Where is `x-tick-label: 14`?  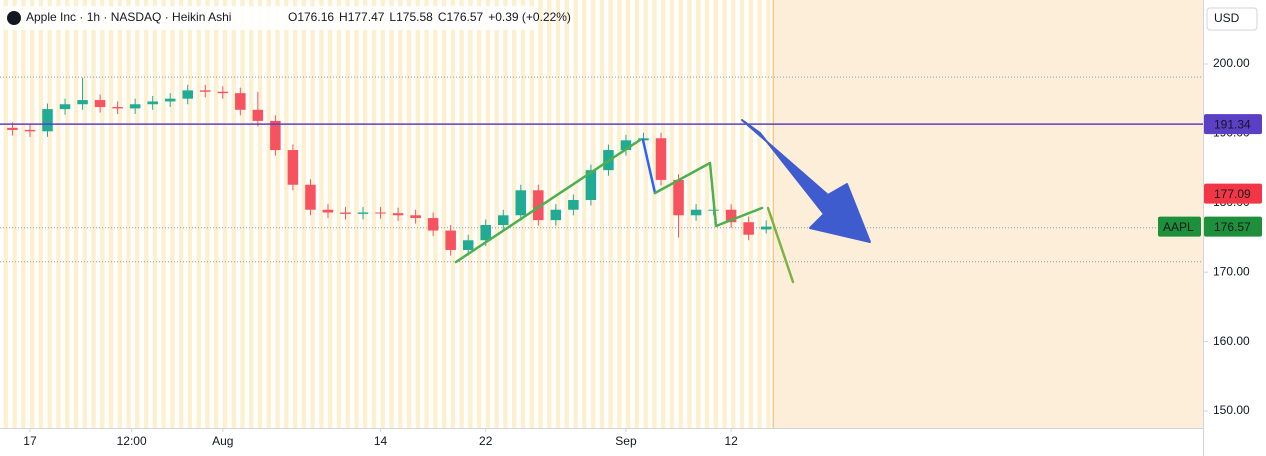
x-tick-label: 14 is located at coordinates (381, 441).